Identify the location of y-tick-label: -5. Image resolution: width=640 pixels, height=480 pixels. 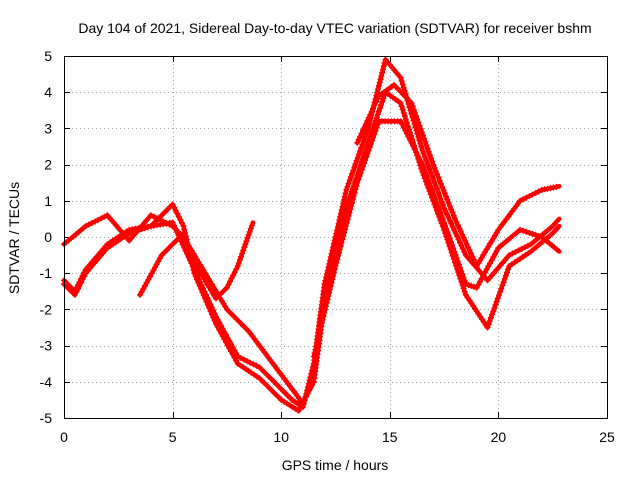
(46, 418).